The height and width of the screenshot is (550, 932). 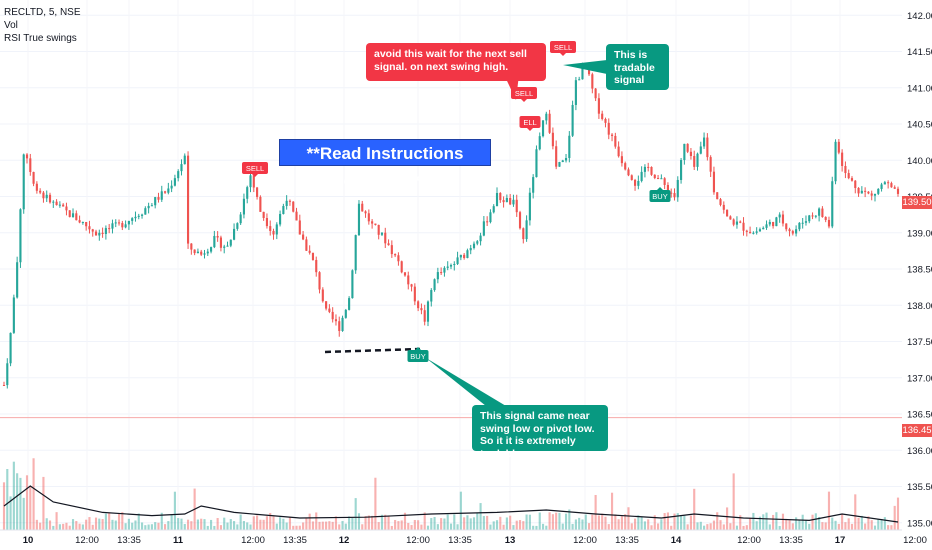 I want to click on x-tick-label: 12:00, so click(x=418, y=540).